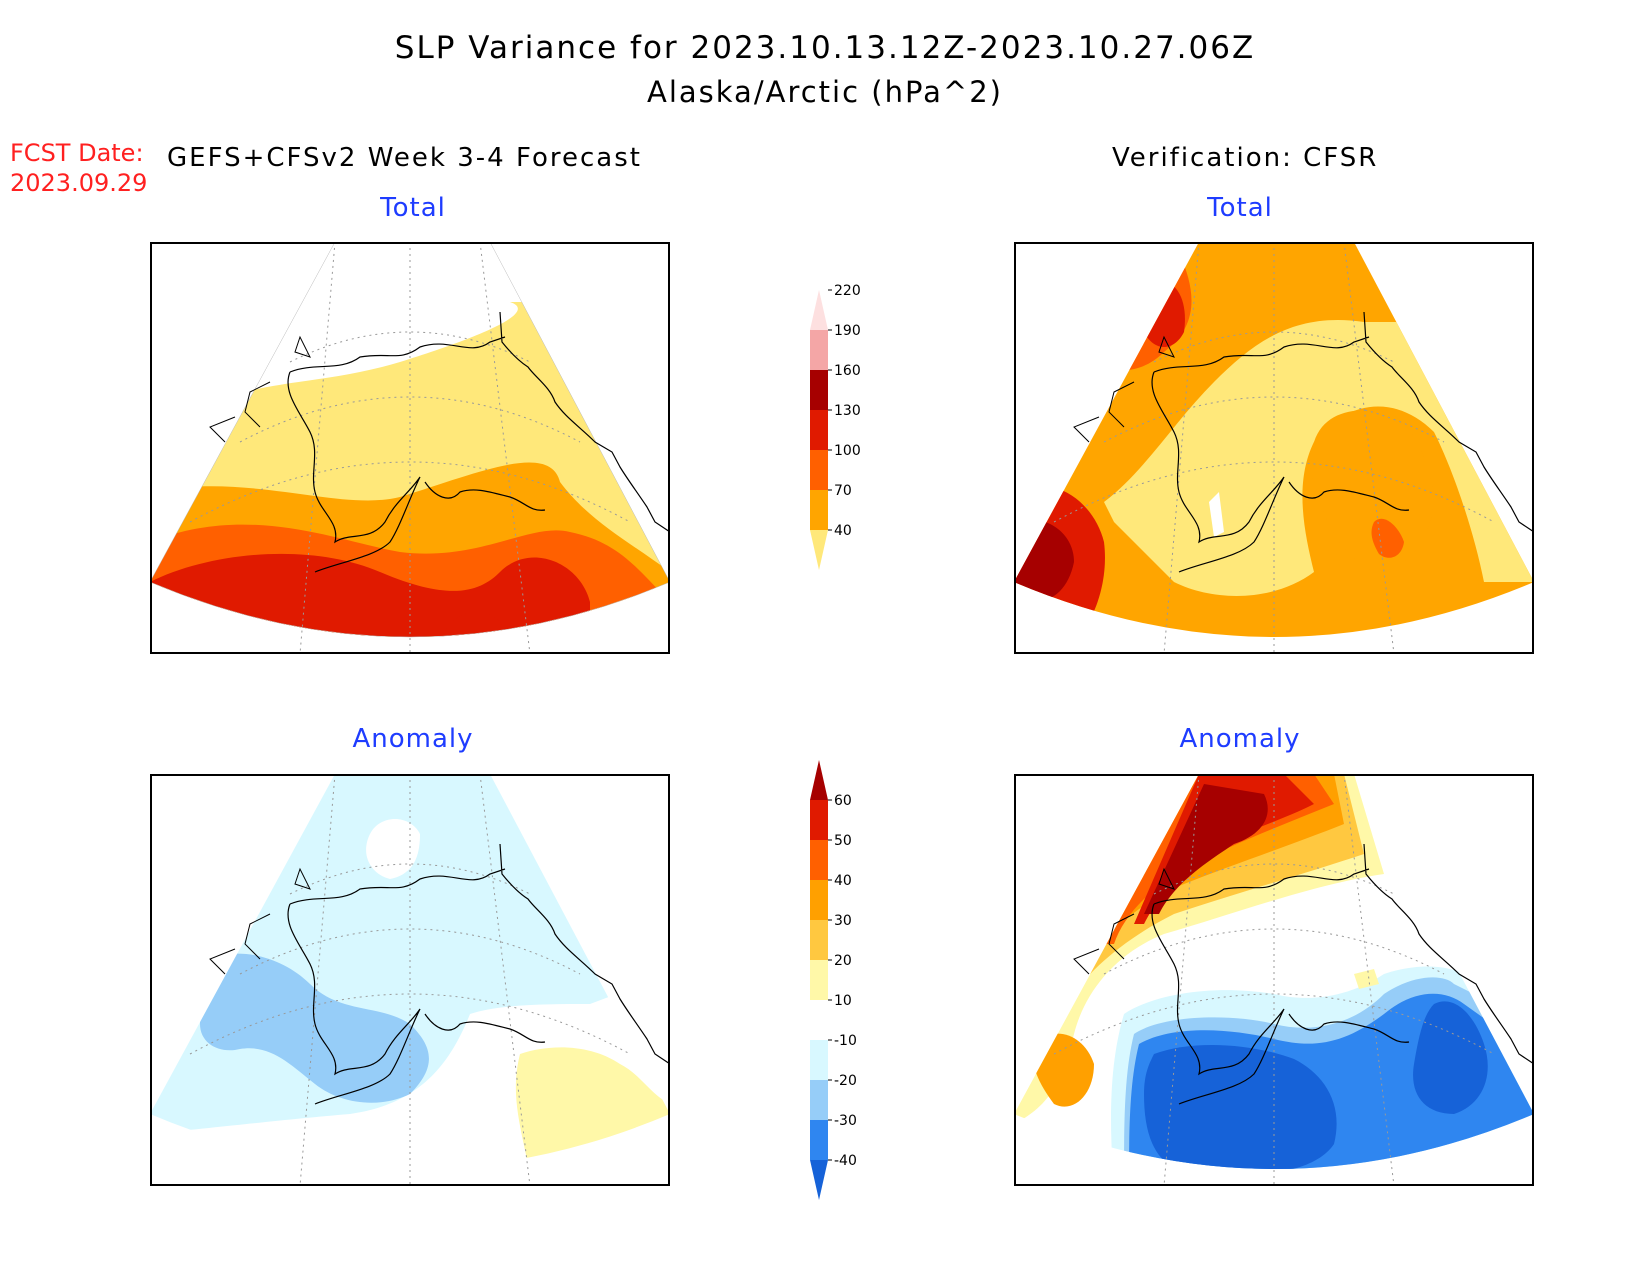  I want to click on forecast-anomaly-map, so click(410, 980).